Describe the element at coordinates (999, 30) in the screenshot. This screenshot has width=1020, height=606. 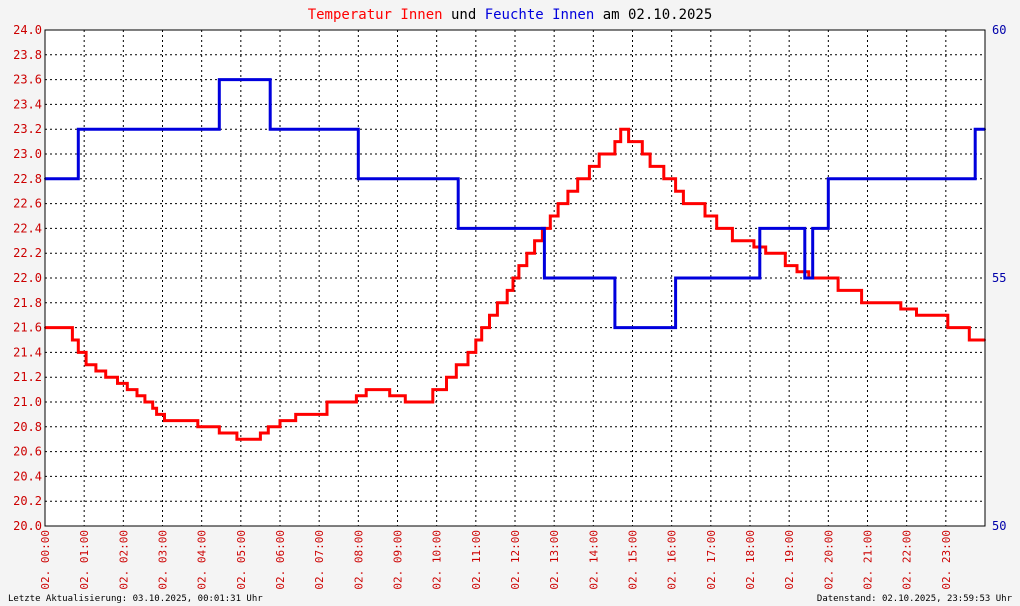
I see `right-axis-tick-label: 60` at that location.